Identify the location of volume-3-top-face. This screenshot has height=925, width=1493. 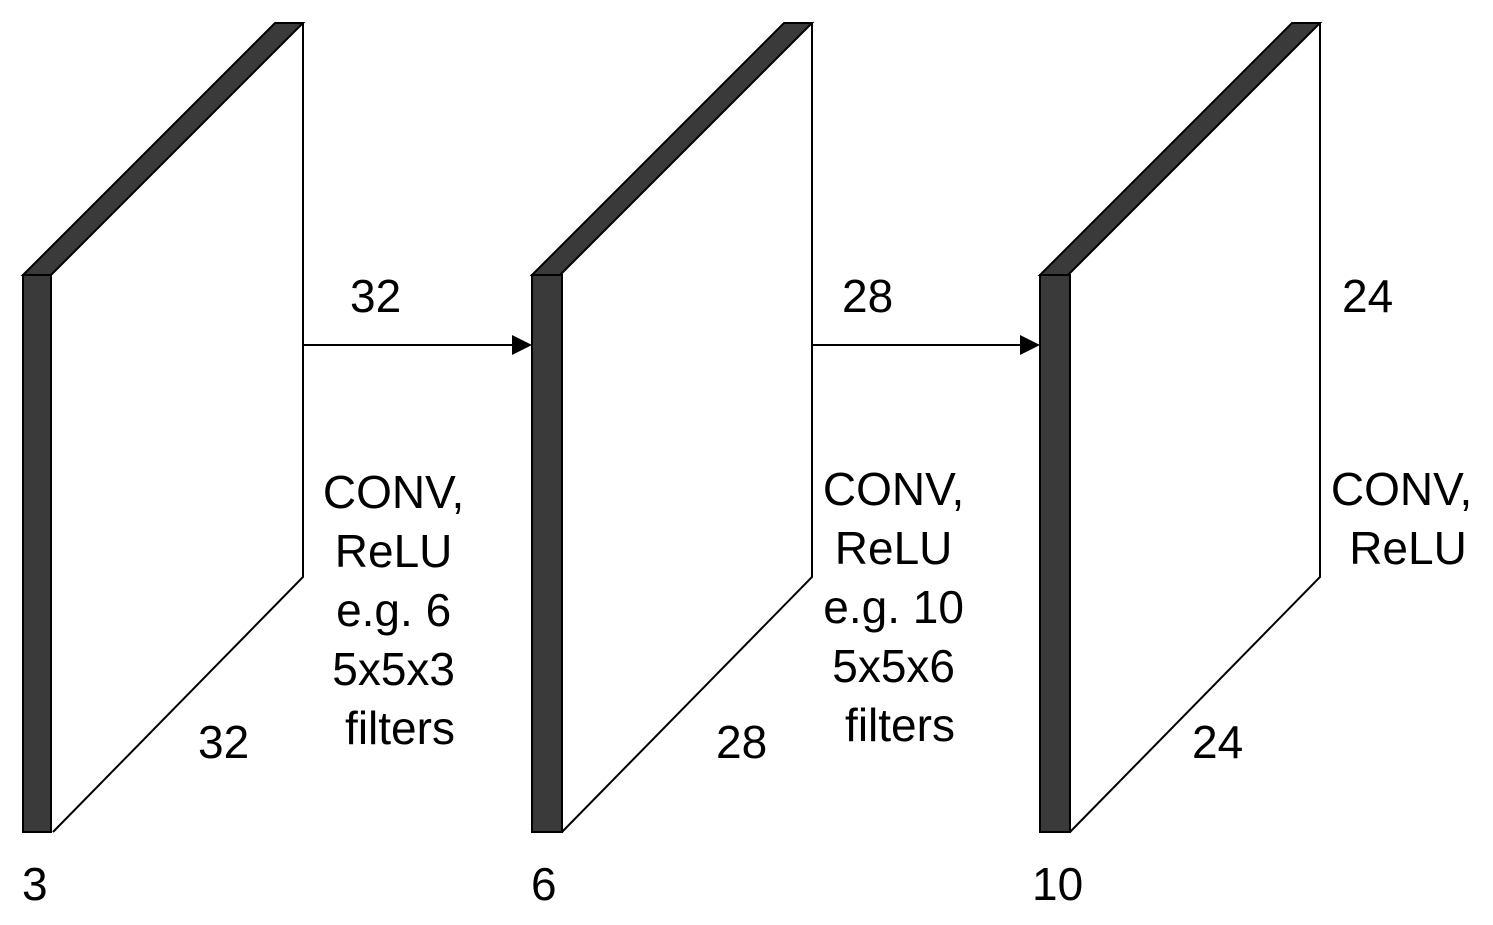
(1180, 149).